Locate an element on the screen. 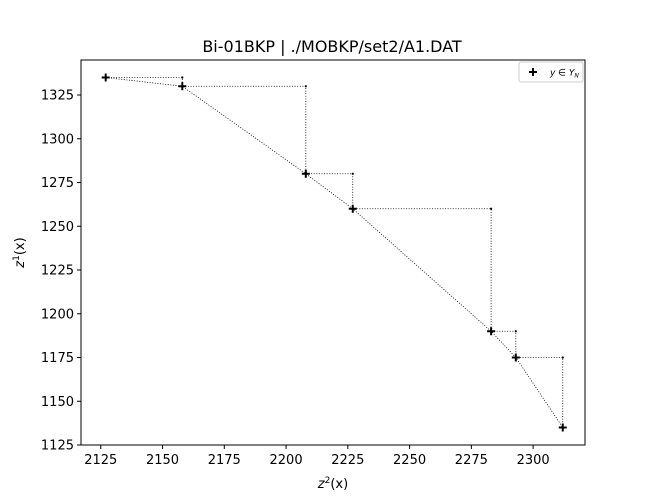  x-tick-label: 2175 is located at coordinates (224, 460).